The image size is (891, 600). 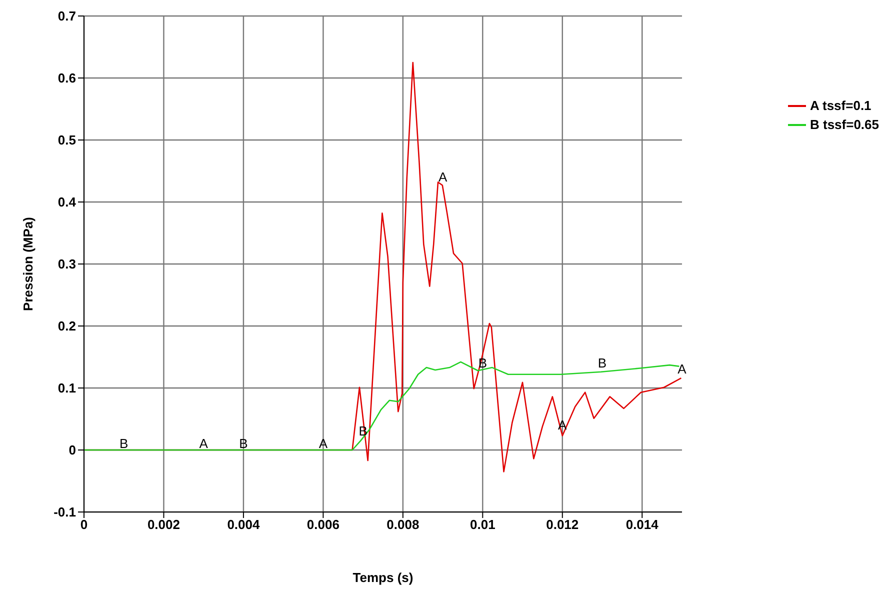 I want to click on y-tick-label: 0.6, so click(x=67, y=78).